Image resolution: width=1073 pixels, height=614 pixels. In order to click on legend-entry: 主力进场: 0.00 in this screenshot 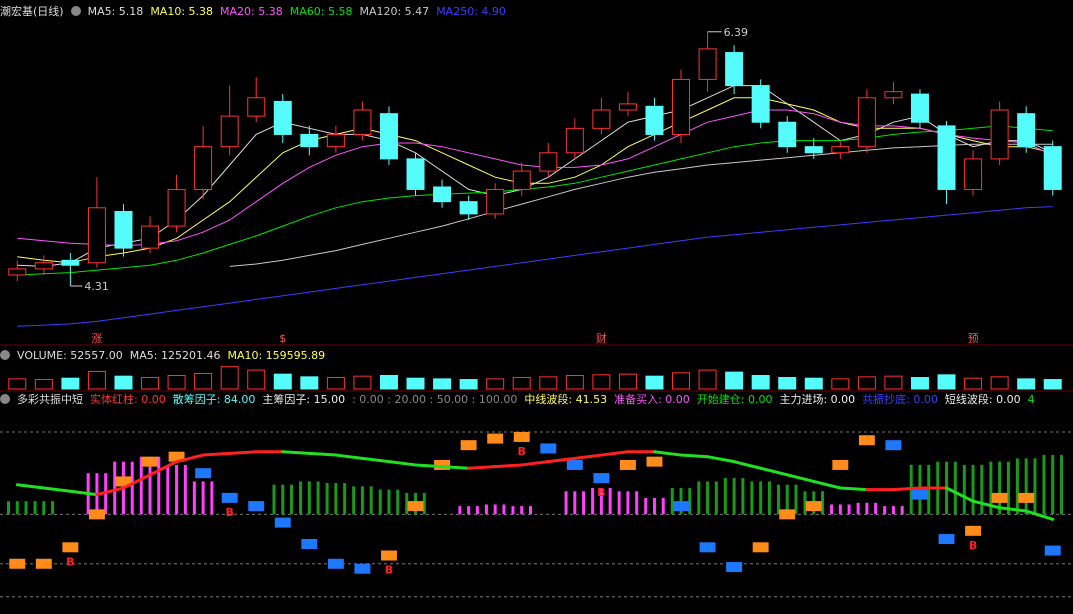, I will do `click(817, 399)`.